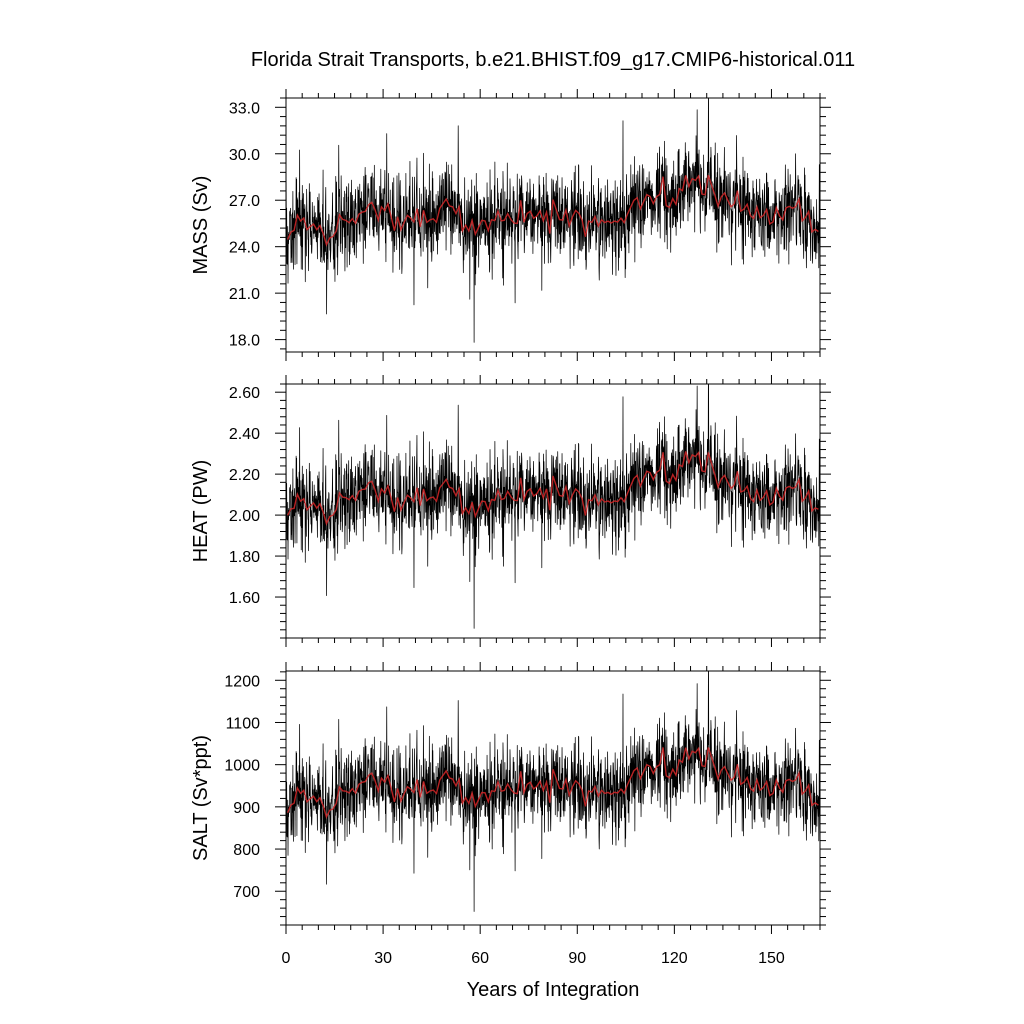 This screenshot has height=1024, width=1024. What do you see at coordinates (286, 958) in the screenshot?
I see `x-tick-label: 0` at bounding box center [286, 958].